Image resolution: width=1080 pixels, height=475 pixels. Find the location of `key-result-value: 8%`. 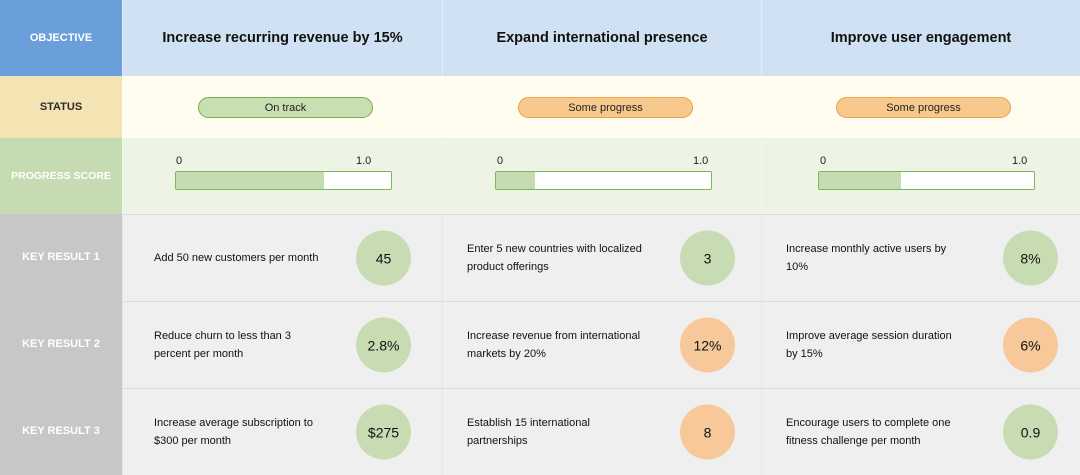

key-result-value: 8% is located at coordinates (1030, 258).